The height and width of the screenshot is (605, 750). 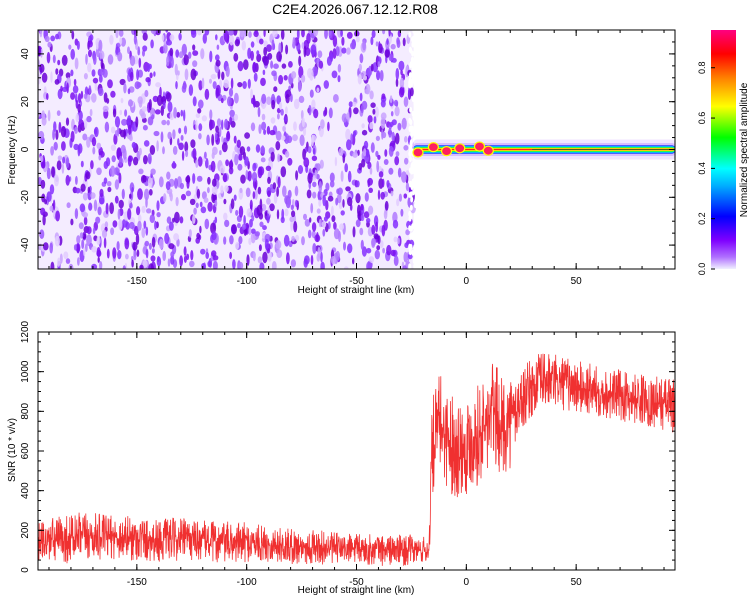 What do you see at coordinates (577, 281) in the screenshot?
I see `spectrogram-x-tick-label: 50` at bounding box center [577, 281].